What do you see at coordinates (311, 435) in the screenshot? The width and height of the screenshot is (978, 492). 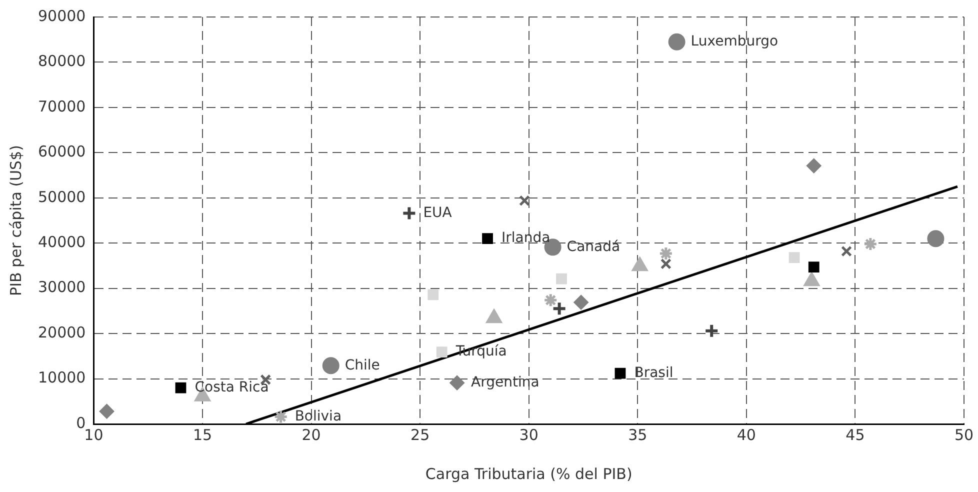 I see `x-tick-label: 20` at bounding box center [311, 435].